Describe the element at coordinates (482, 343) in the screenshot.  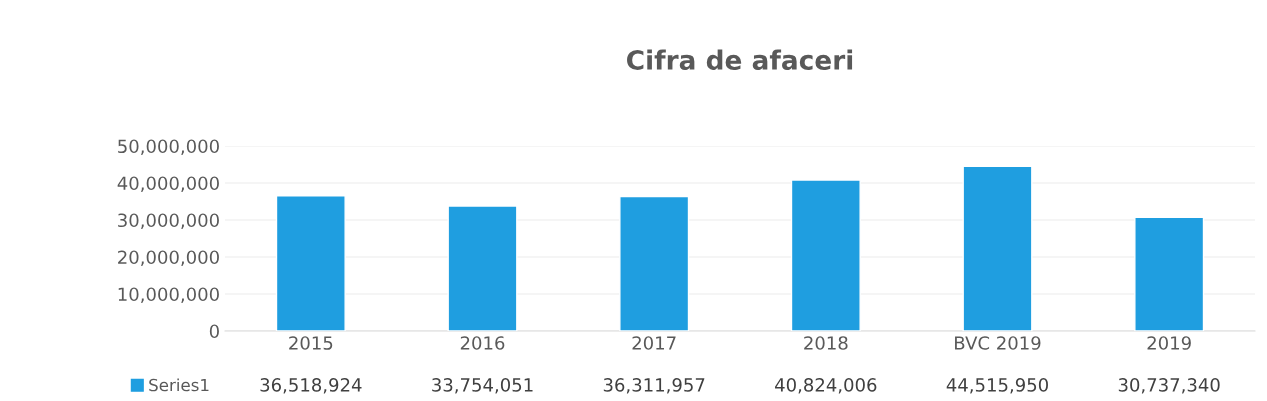
I see `x-tick-label: 2016` at that location.